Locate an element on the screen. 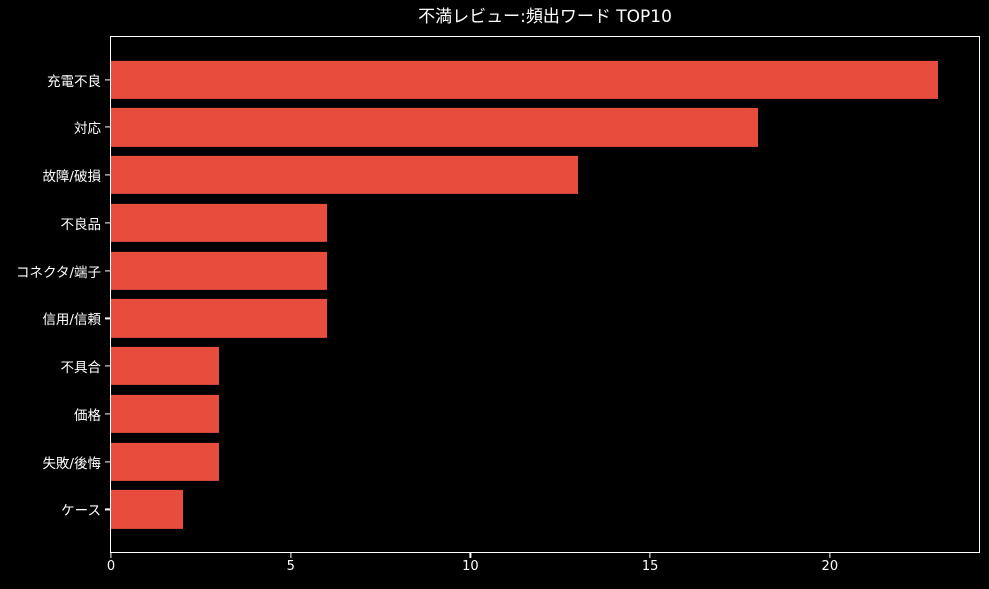  y-axis-label: 不良品 is located at coordinates (81, 224).